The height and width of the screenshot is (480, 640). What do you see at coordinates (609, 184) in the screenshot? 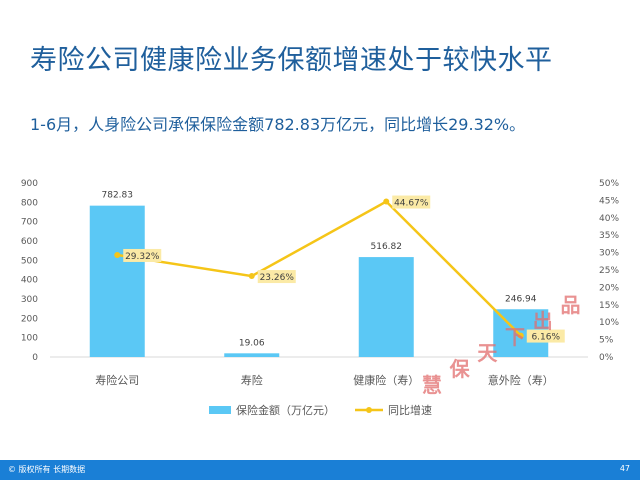
I see `right-tick-label: 50%` at bounding box center [609, 184].